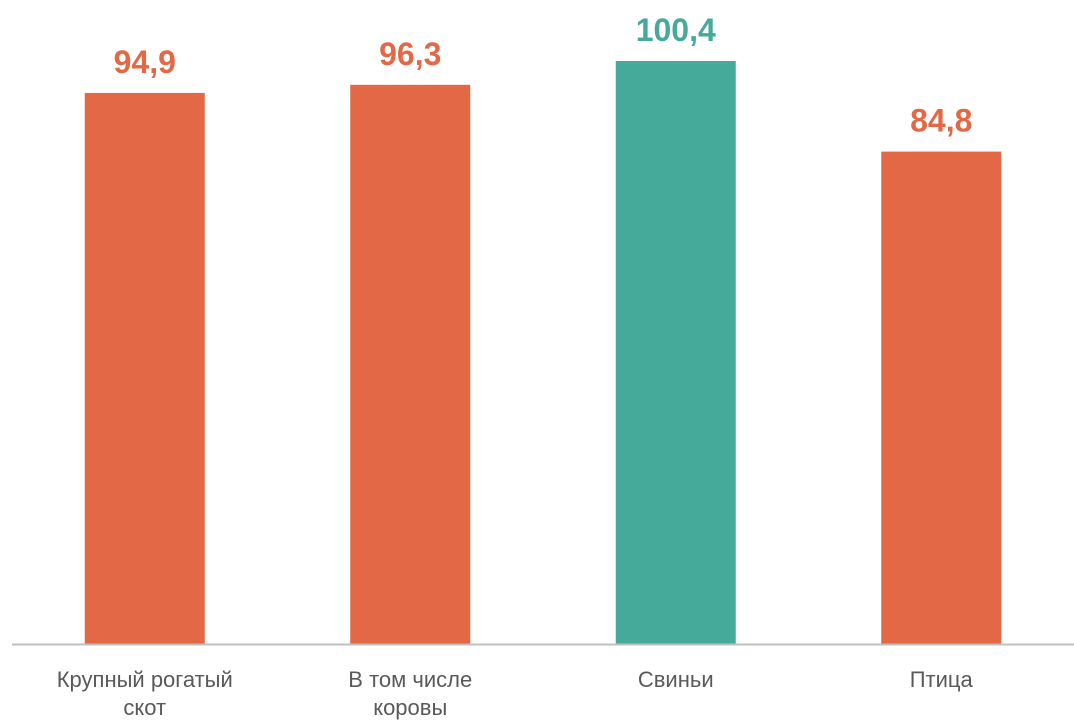 This screenshot has width=1074, height=721. Describe the element at coordinates (144, 707) in the screenshot. I see `category-label-0-line-1: скот` at that location.